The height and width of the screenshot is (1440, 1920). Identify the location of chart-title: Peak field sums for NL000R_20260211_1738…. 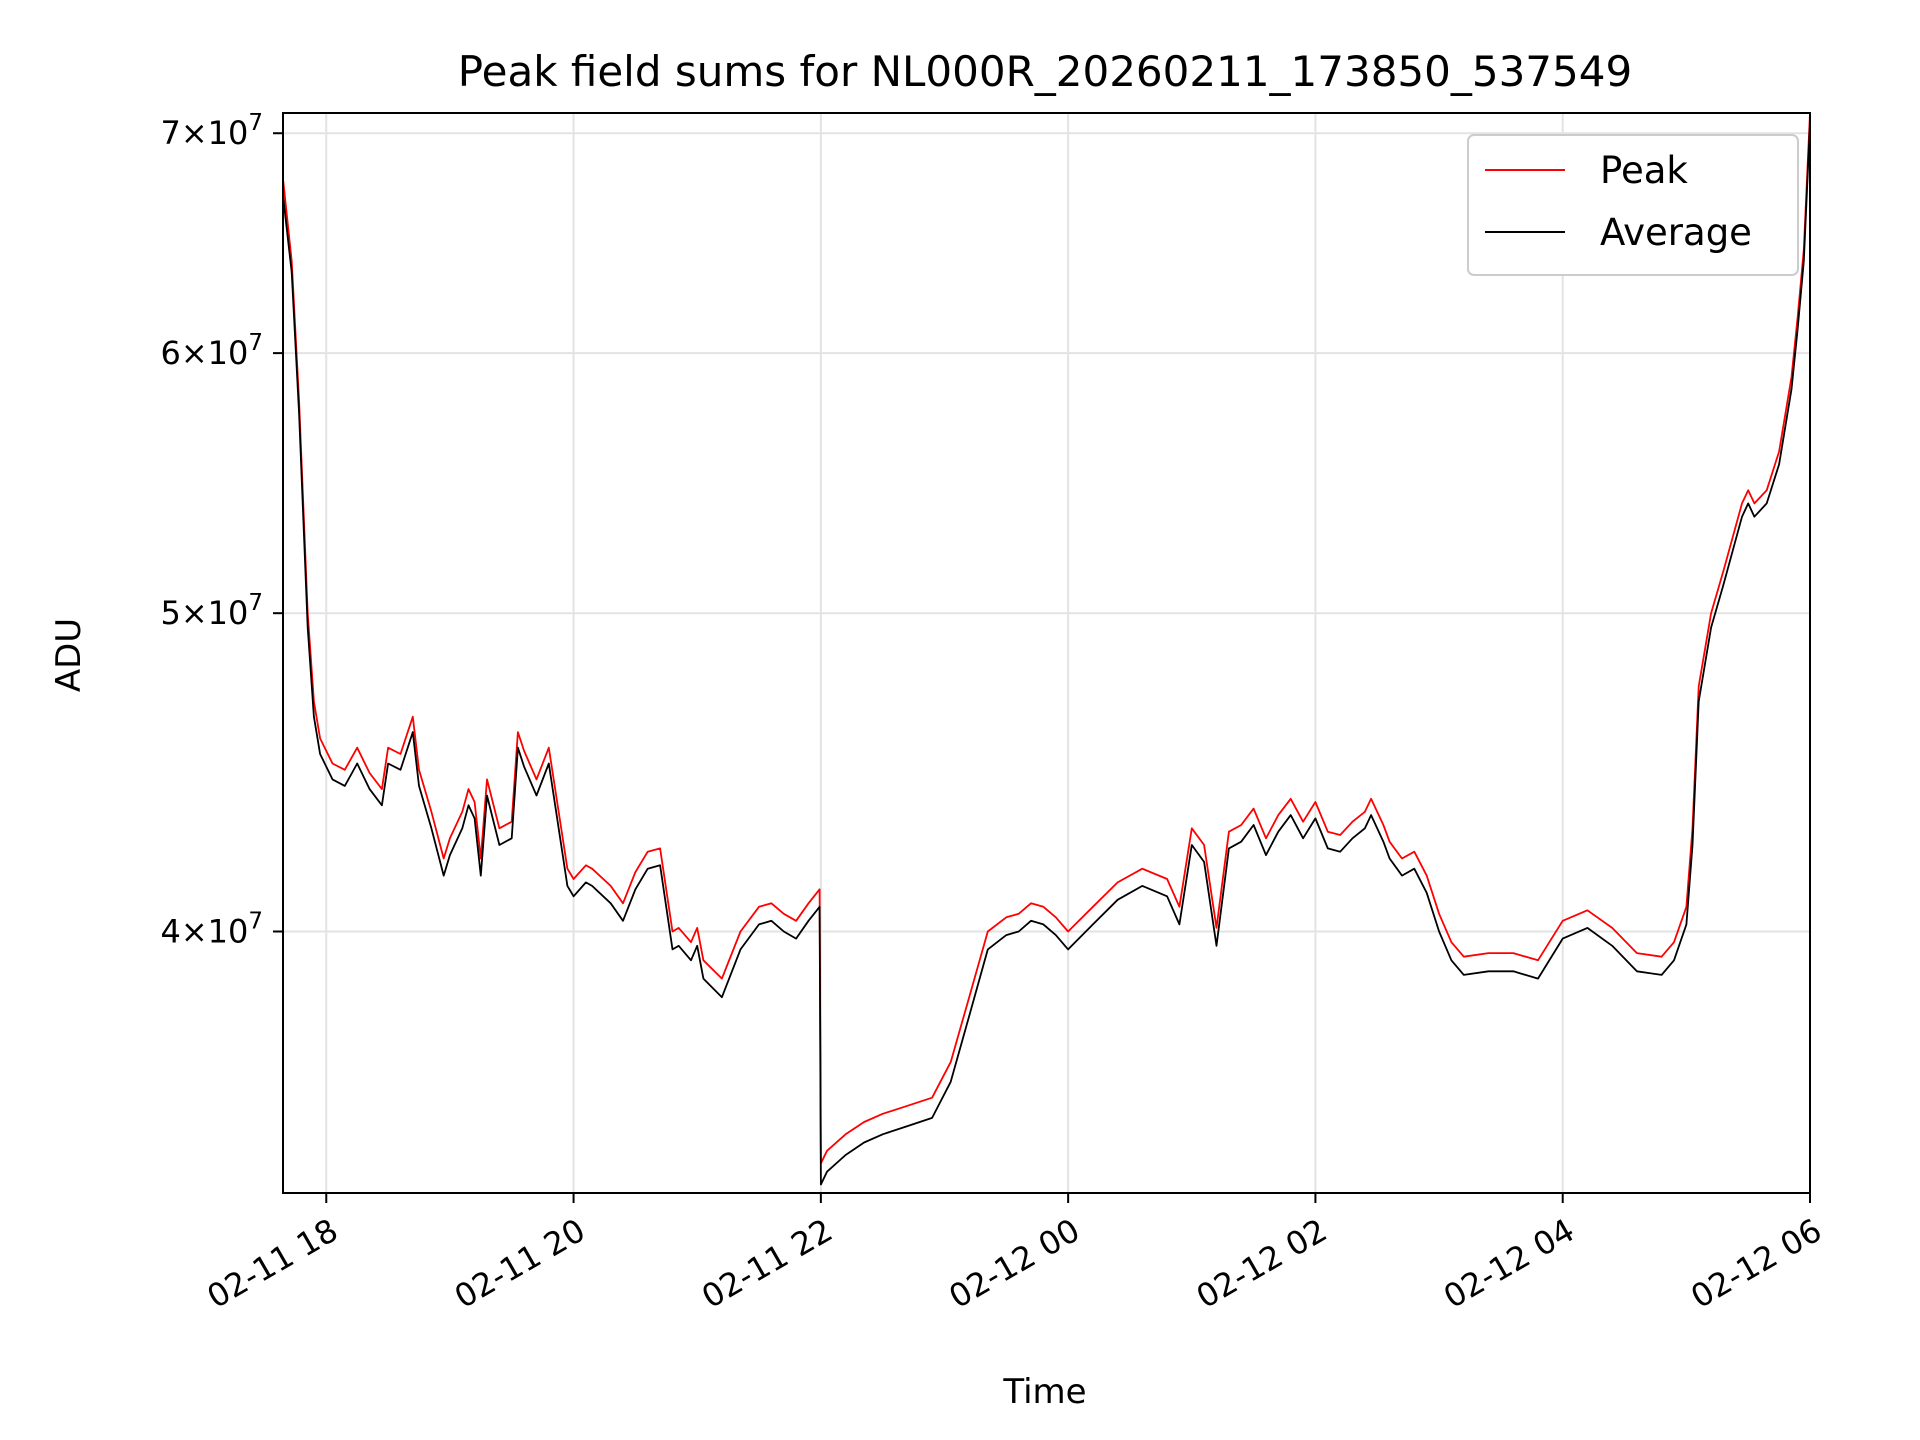
(1045, 71).